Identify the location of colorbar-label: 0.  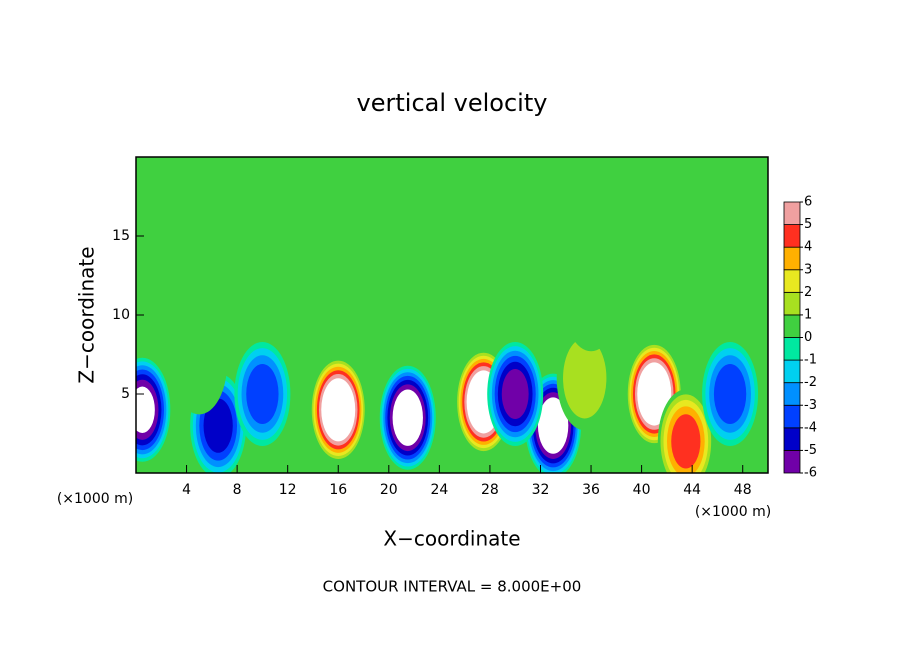
(808, 337).